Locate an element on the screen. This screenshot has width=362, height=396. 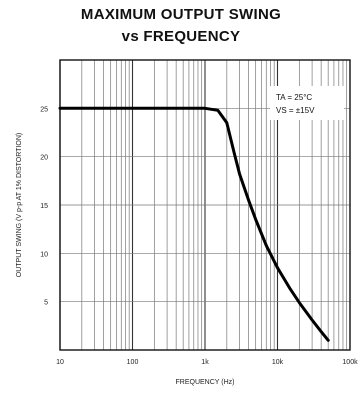
y-tick-label: 15 is located at coordinates (44, 206).